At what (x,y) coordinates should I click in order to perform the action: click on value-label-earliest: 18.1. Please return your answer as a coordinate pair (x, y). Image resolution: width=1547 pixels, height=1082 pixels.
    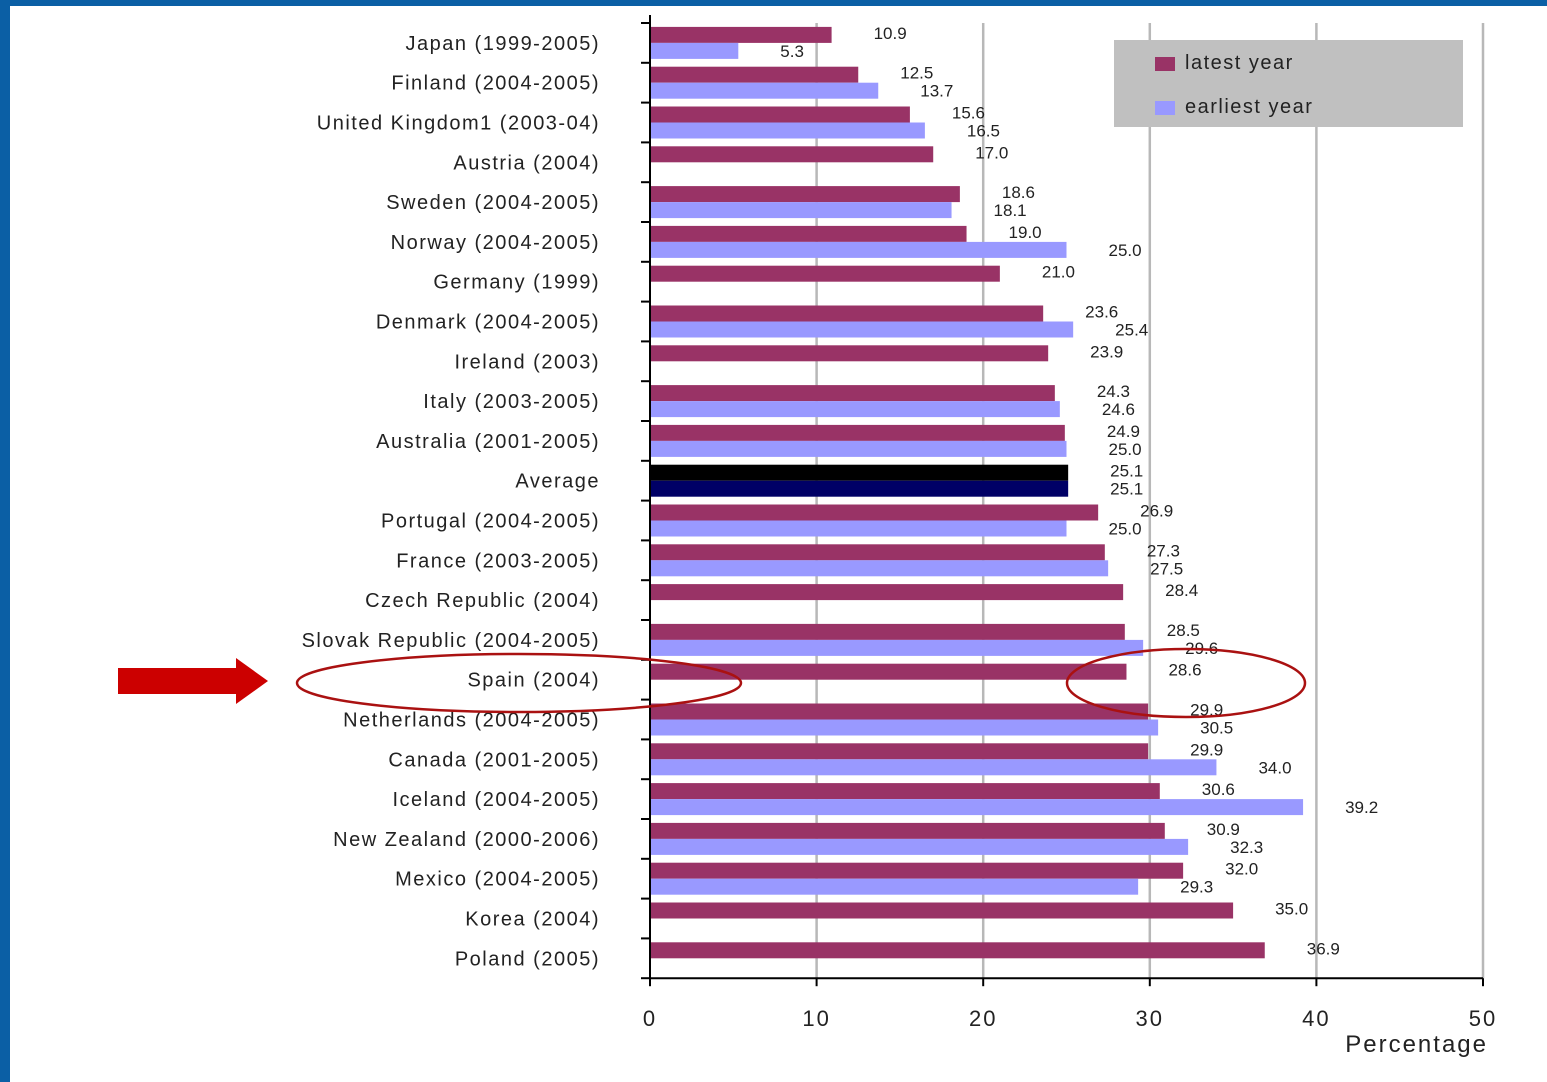
    Looking at the image, I should click on (1010, 210).